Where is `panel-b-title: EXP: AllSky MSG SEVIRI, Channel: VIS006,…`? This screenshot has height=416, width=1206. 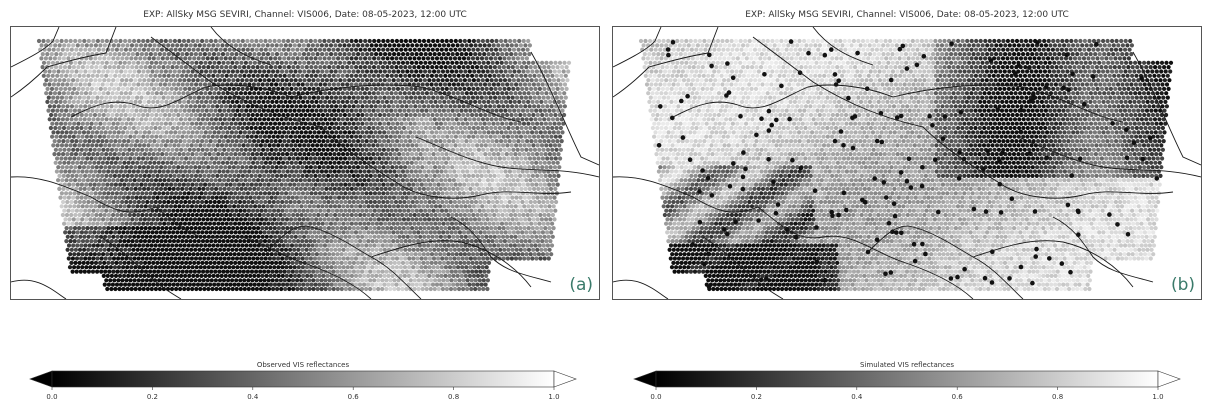 panel-b-title: EXP: AllSky MSG SEVIRI, Channel: VIS006,… is located at coordinates (907, 15).